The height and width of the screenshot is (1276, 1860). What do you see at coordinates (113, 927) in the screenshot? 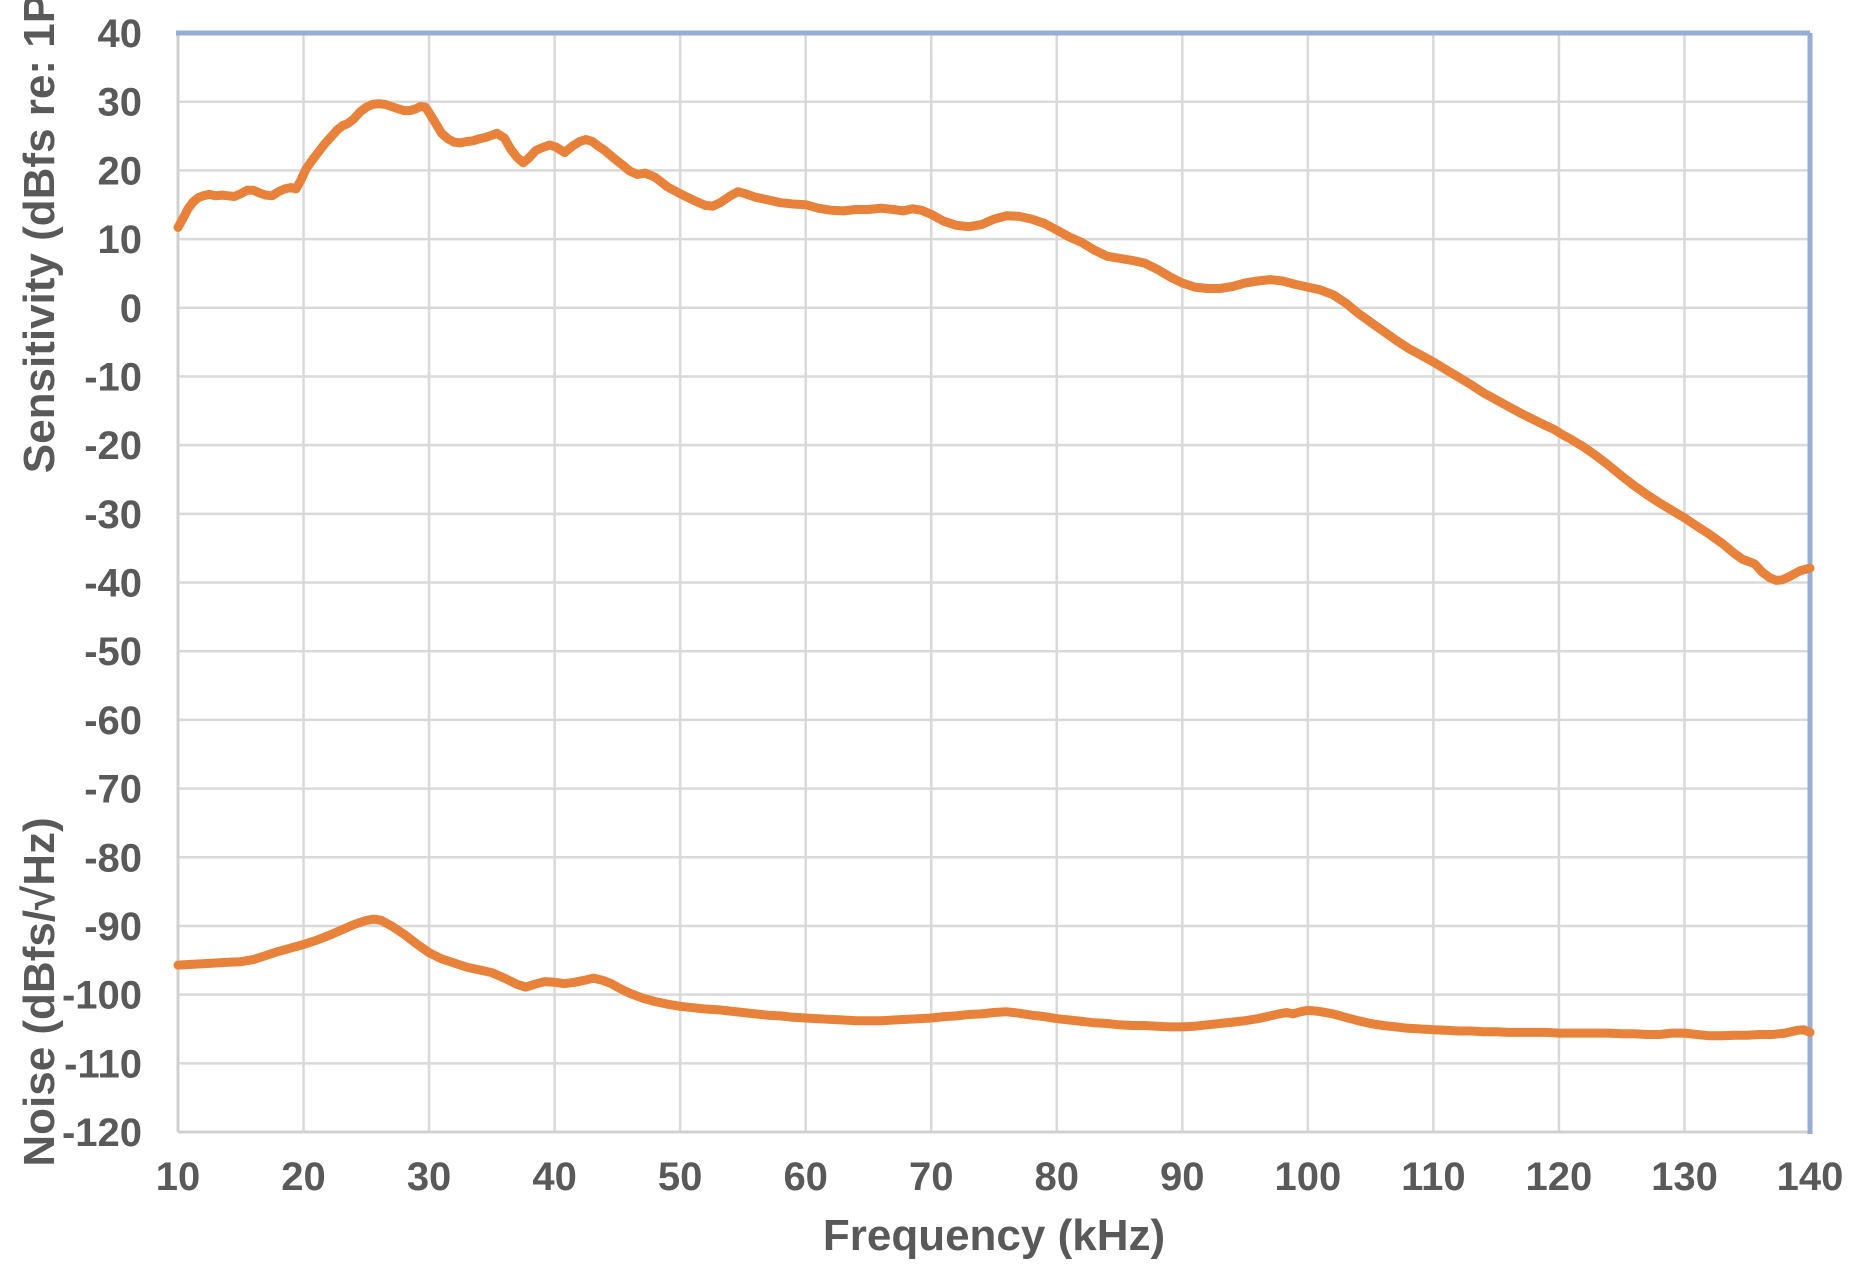
I see `svg-text: -90` at bounding box center [113, 927].